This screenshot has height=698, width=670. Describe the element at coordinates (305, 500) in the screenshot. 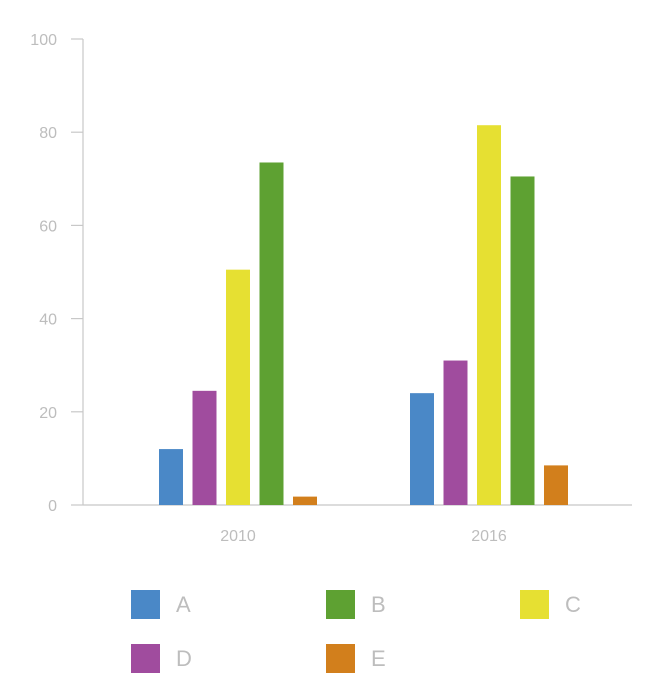

I see `bar-e-2010` at that location.